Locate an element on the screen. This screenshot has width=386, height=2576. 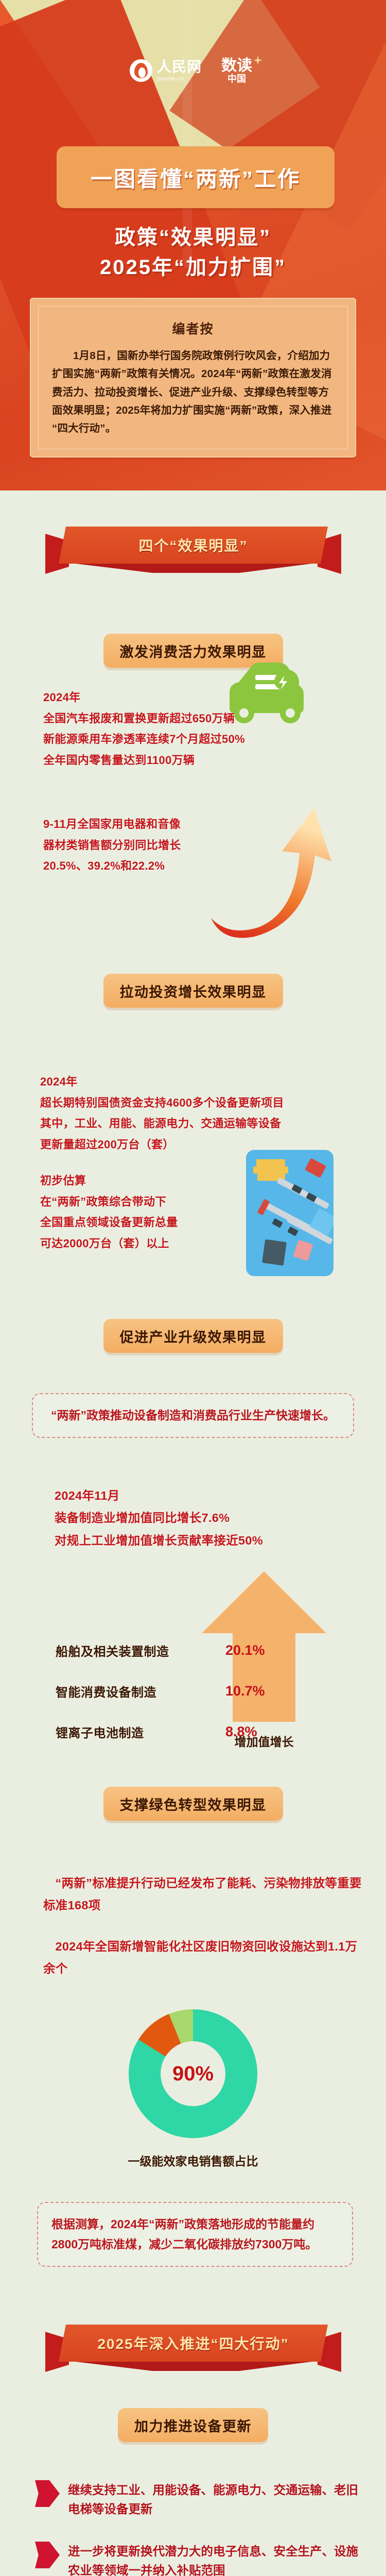
rate-value-0: 20.1% is located at coordinates (245, 1650).